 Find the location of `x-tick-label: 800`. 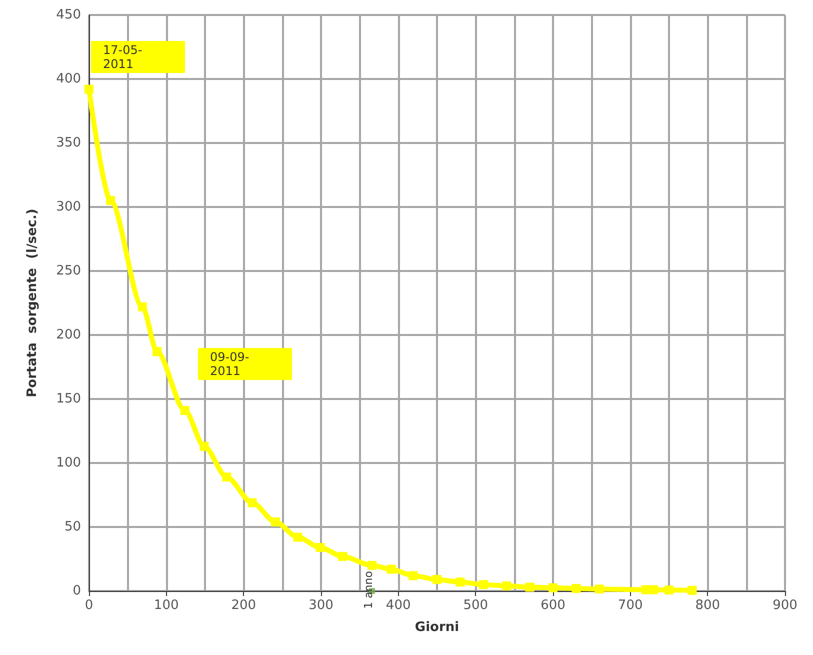

x-tick-label: 800 is located at coordinates (707, 605).